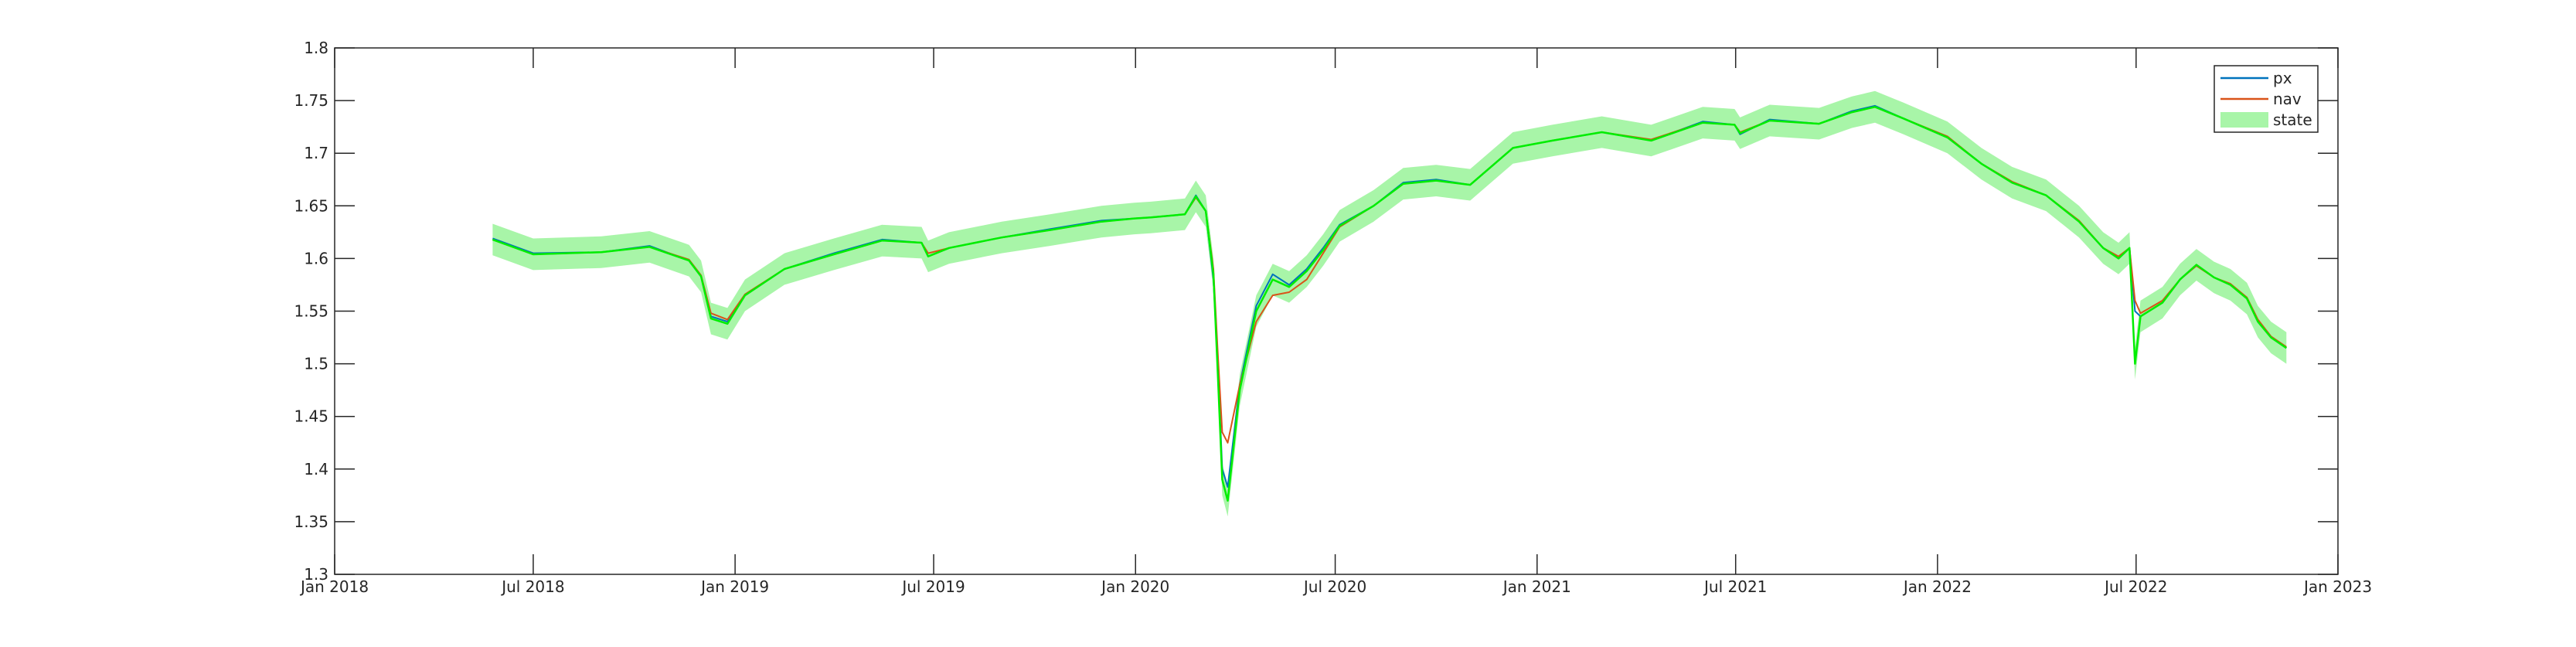  I want to click on y-tick-labels: 1.3 1.35 1.4 1.45 1.5 1.55 1.6 1.65 1.7 1.75 1.8, so click(311, 311).